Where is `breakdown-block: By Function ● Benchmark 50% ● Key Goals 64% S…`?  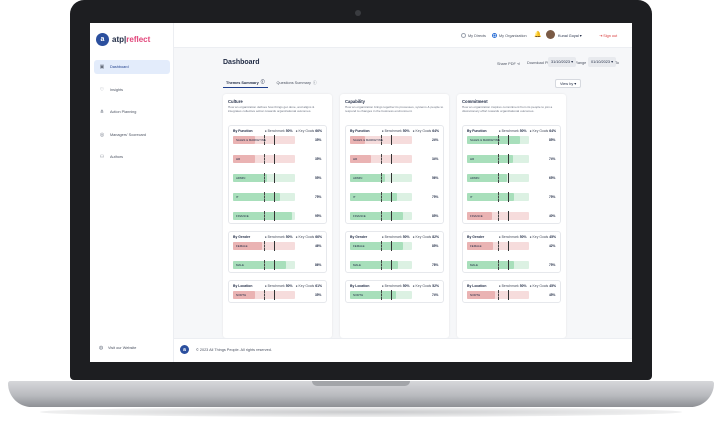 breakdown-block: By Function ● Benchmark 50% ● Key Goals 64% S… is located at coordinates (394, 174).